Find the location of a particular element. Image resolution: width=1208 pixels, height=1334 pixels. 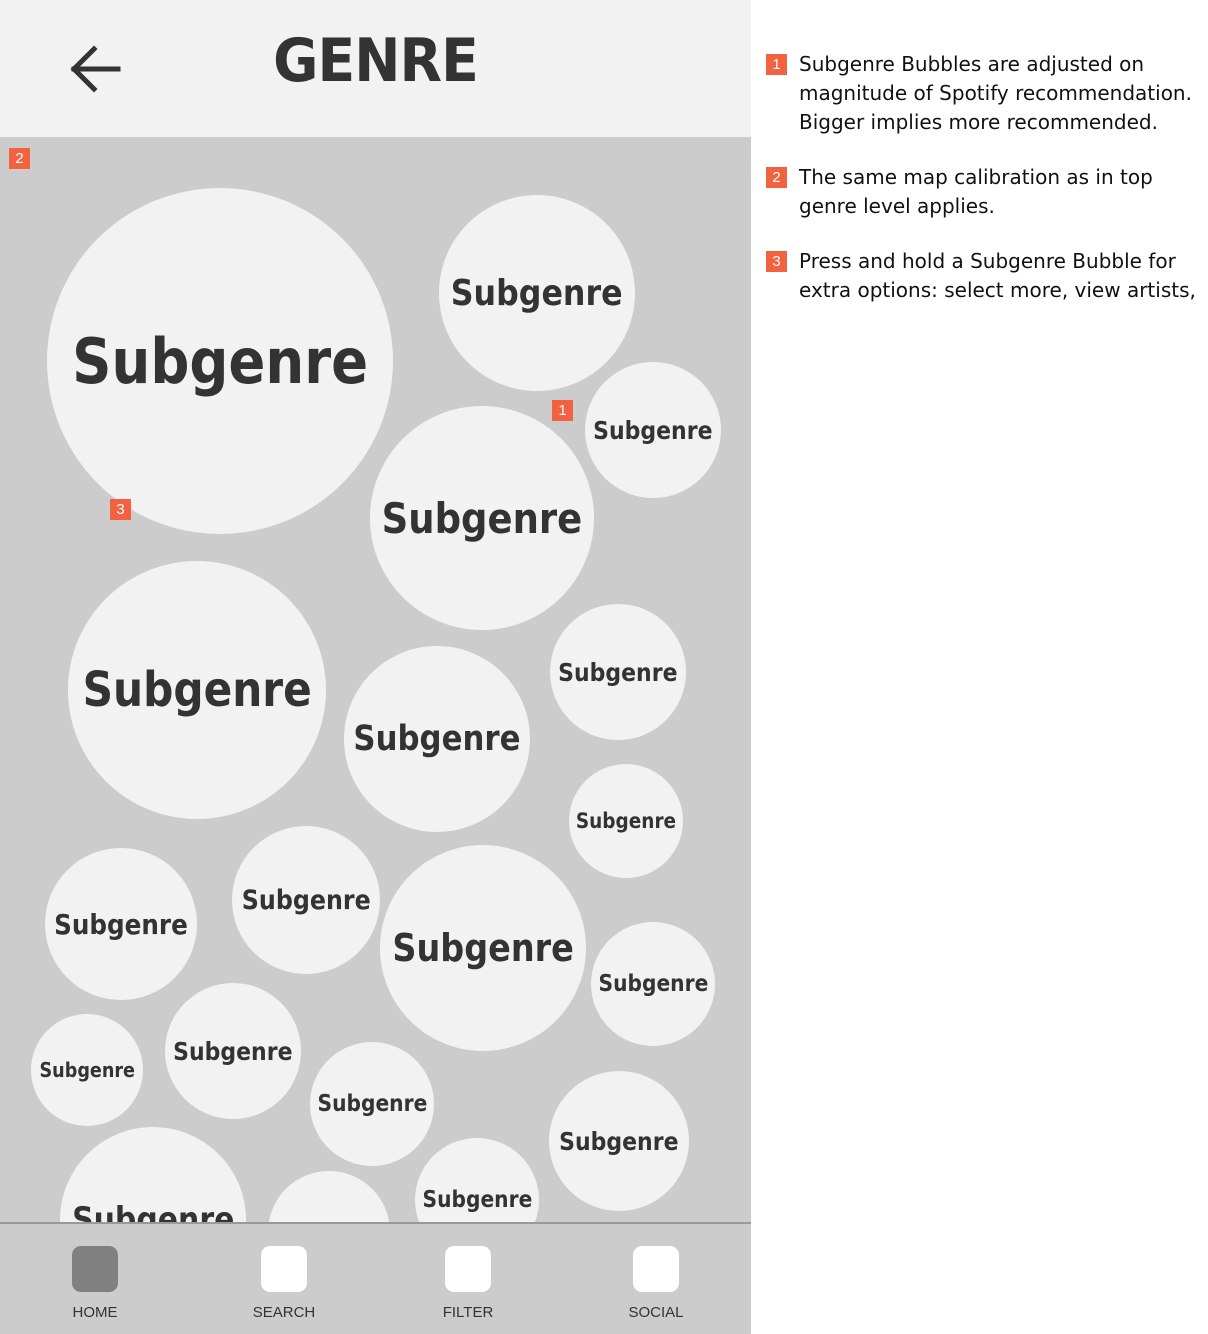

subgenre-bubble is located at coordinates (329, 1196).